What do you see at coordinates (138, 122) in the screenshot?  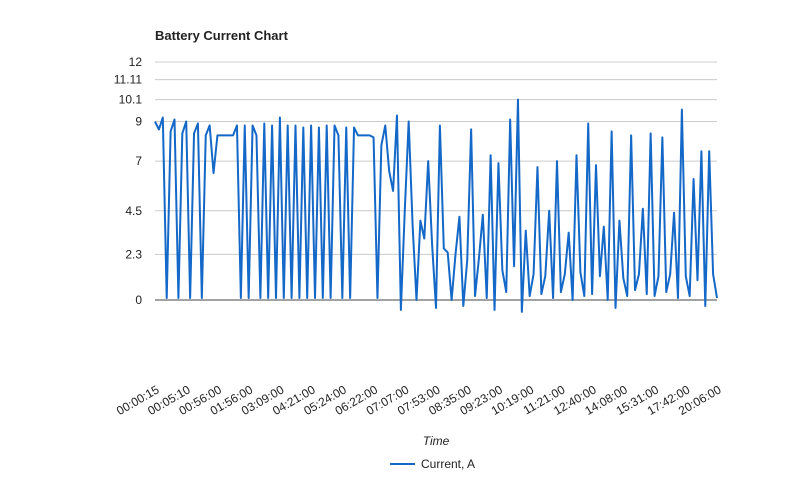 I see `y-tick-label: 9` at bounding box center [138, 122].